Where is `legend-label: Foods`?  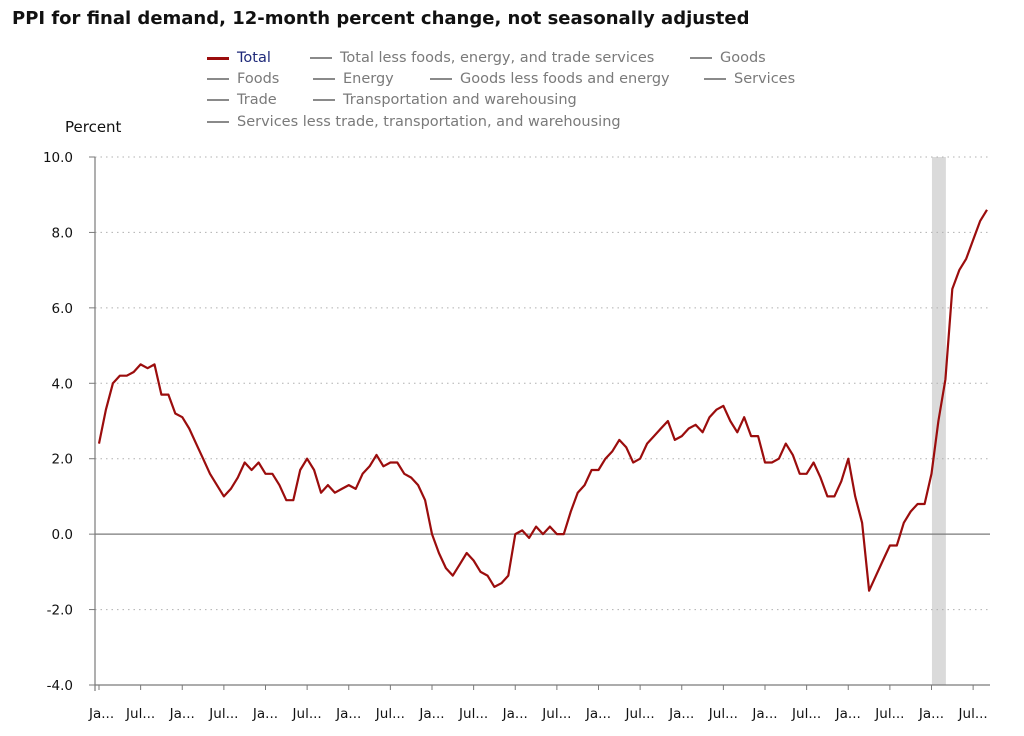
legend-label: Foods is located at coordinates (258, 79).